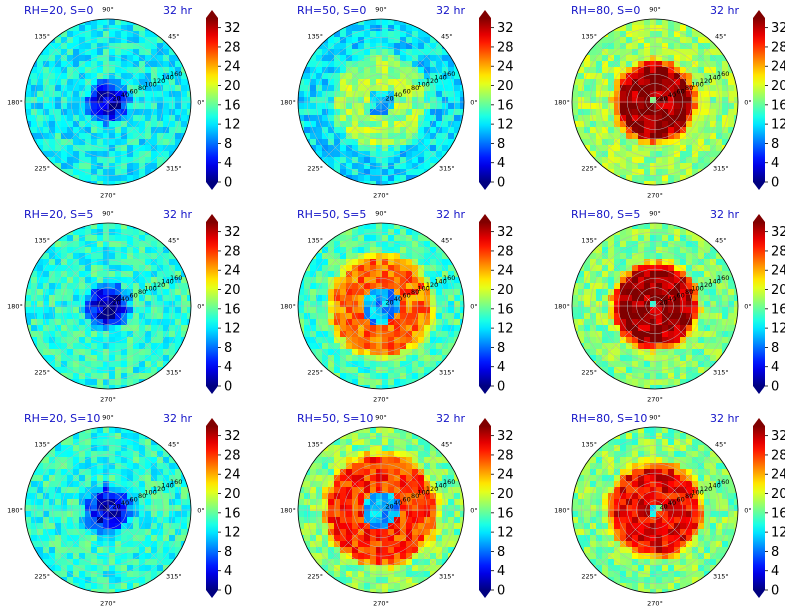 The height and width of the screenshot is (612, 785). I want to click on angle-label: 0°, so click(747, 307).